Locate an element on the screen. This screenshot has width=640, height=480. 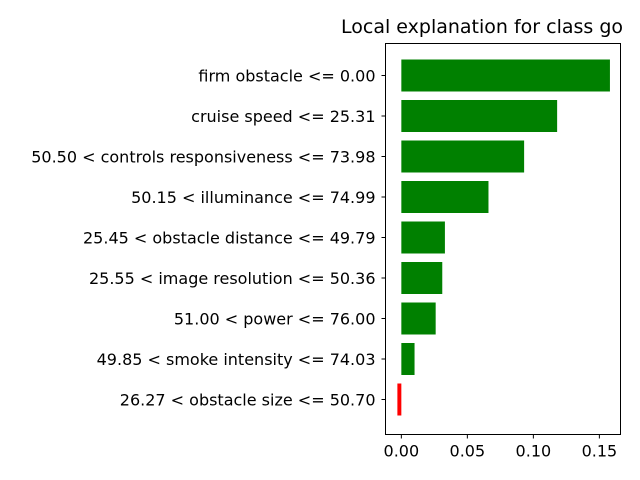
y-tick-label: 51.00 < power <= 76.00 is located at coordinates (275, 319).